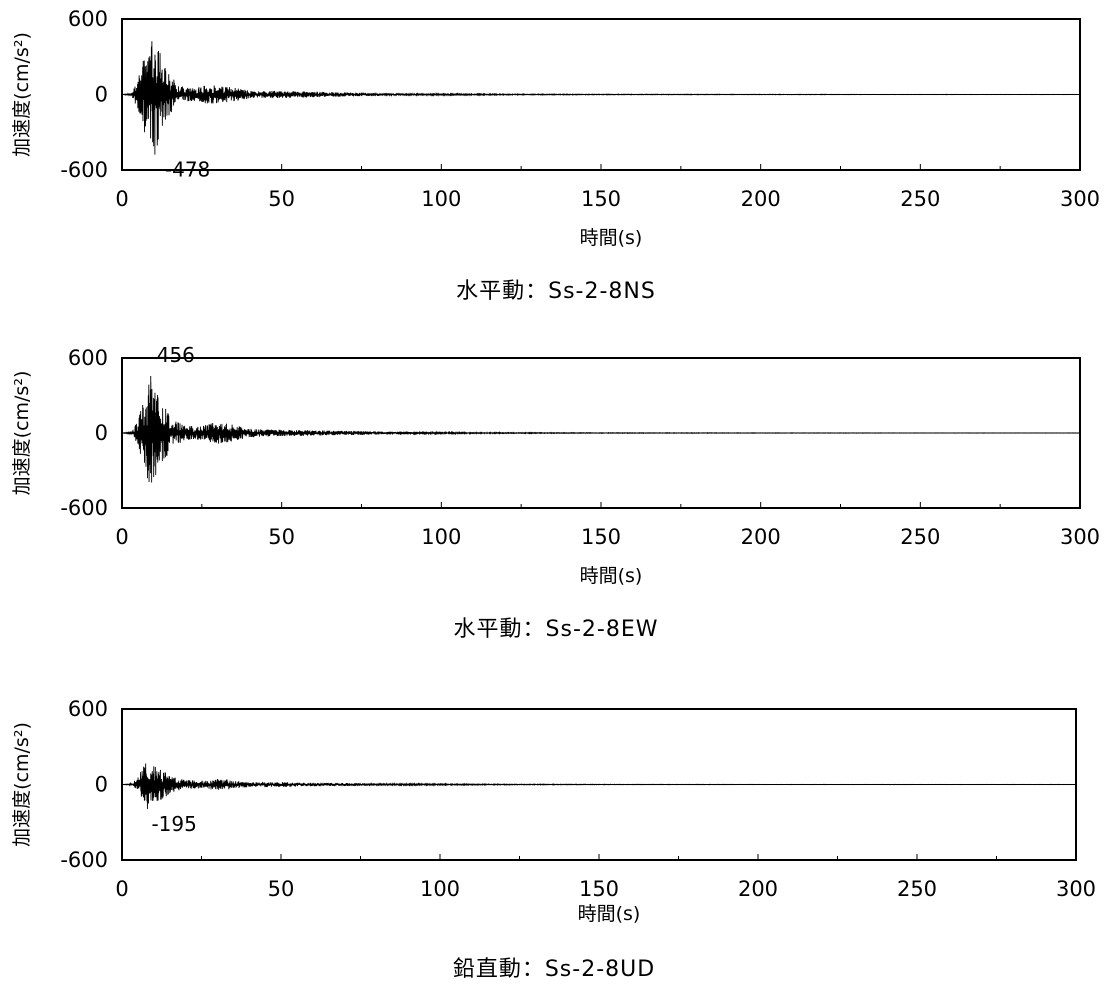 The height and width of the screenshot is (996, 1110). I want to click on panel-caption: 水平動：Ss-2-8EW, so click(556, 629).